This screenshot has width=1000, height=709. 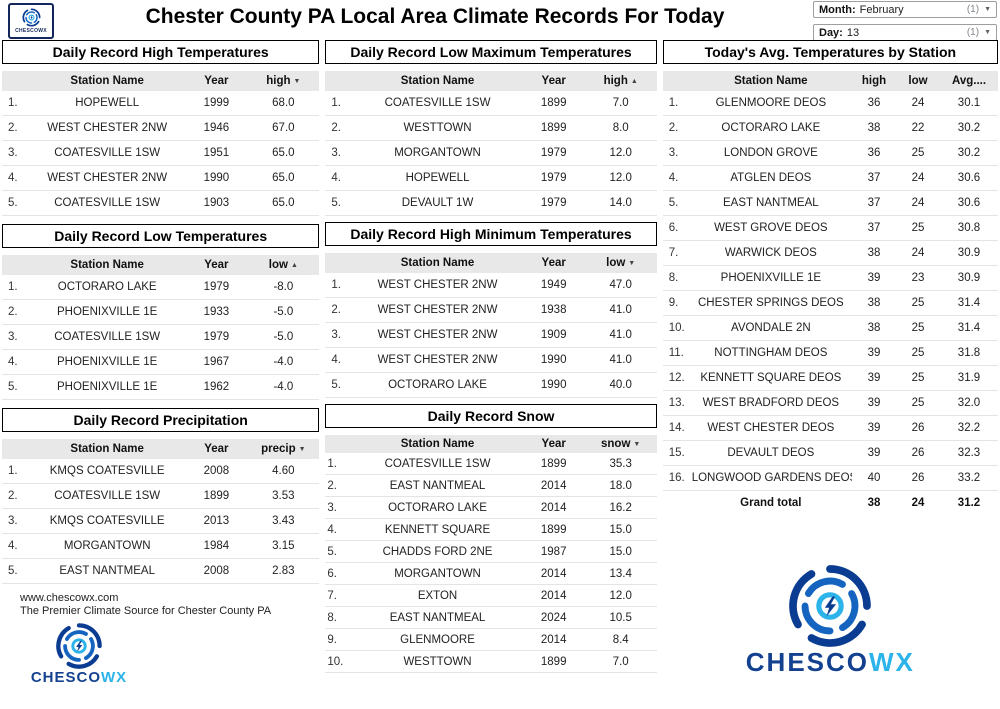 What do you see at coordinates (905, 9) in the screenshot?
I see `month-filter-dropdown: Month: February (1) ▼` at bounding box center [905, 9].